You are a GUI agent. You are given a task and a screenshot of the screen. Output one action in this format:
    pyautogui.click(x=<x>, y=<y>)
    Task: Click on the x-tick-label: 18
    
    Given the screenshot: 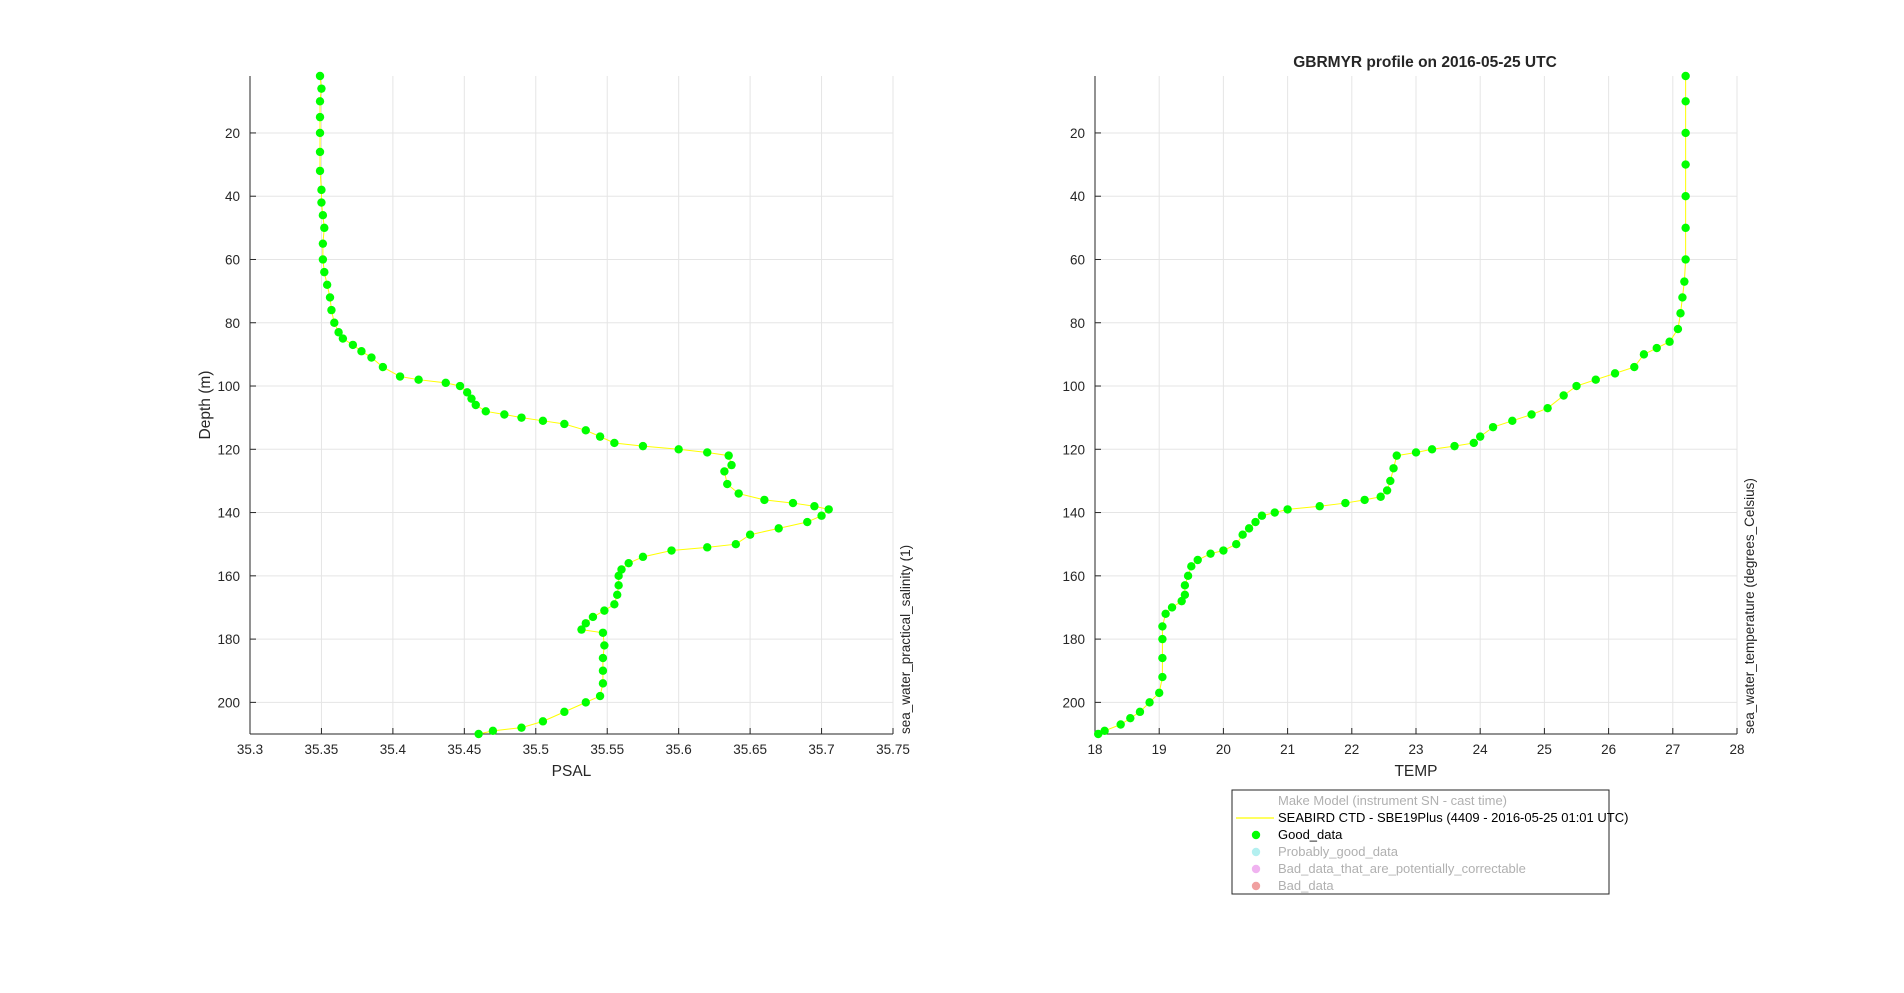 What is the action you would take?
    pyautogui.click(x=1094, y=749)
    